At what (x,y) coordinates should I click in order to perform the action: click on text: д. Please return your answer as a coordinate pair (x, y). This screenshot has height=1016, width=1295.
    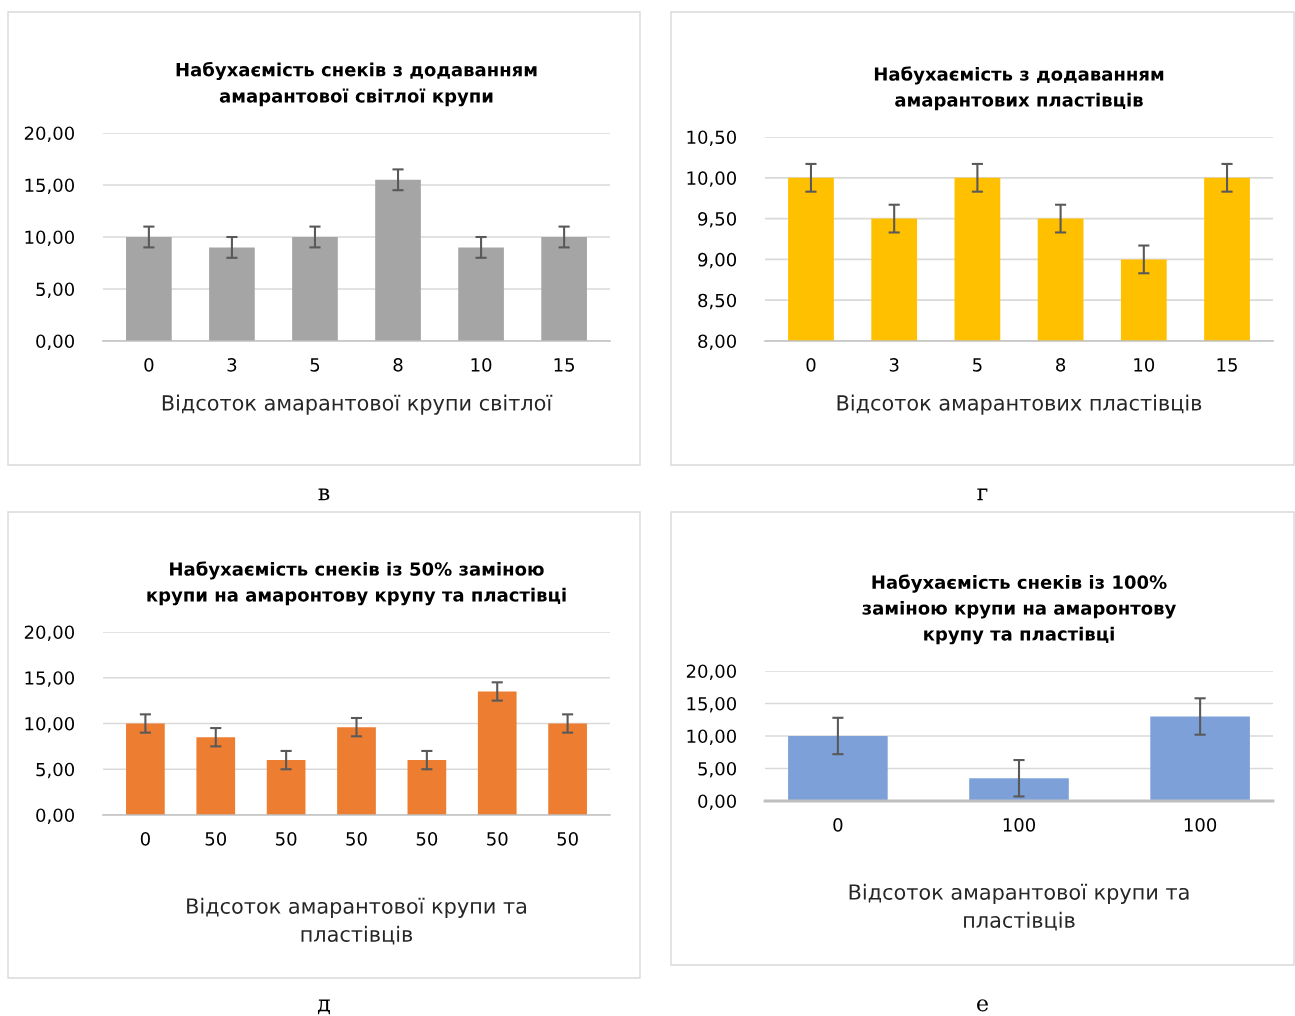
    Looking at the image, I should click on (323, 1007).